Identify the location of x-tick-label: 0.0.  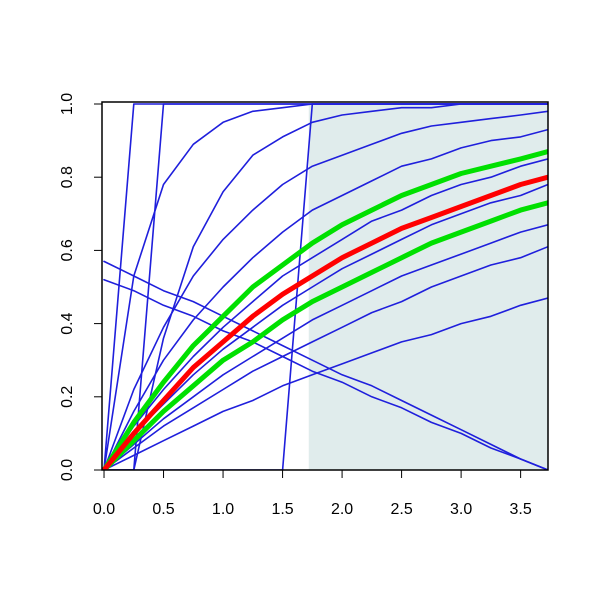
(104, 509).